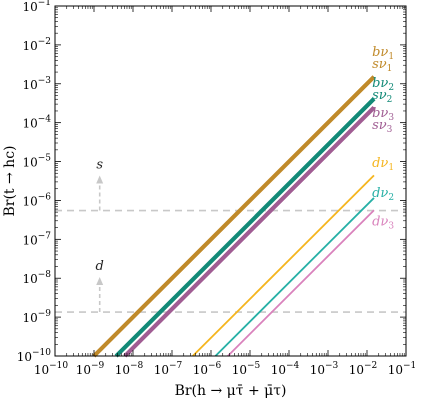 This screenshot has height=401, width=422. Describe the element at coordinates (383, 114) in the screenshot. I see `series-label-4: bν3` at that location.